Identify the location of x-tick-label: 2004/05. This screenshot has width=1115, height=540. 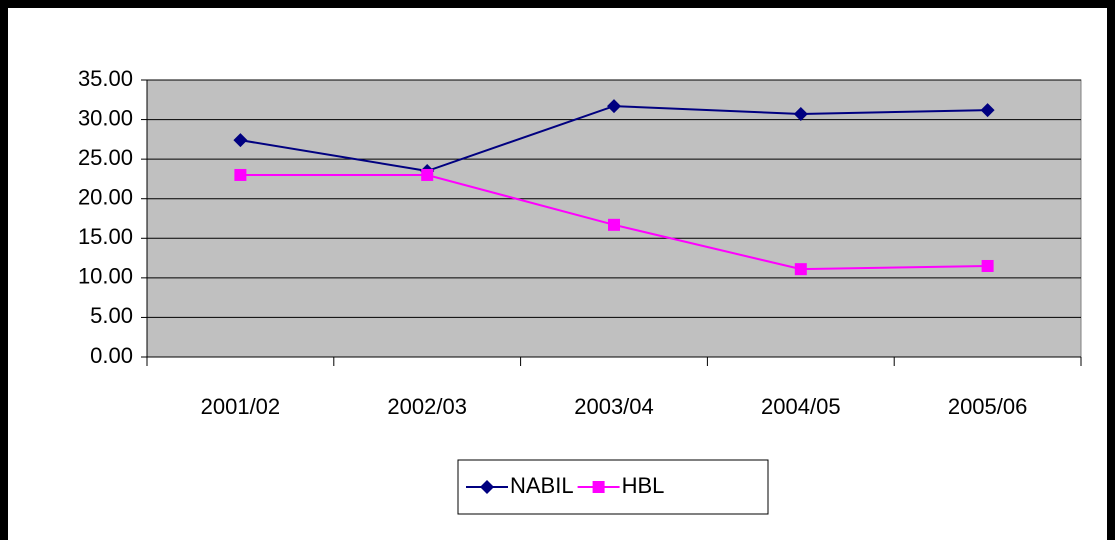
(801, 406).